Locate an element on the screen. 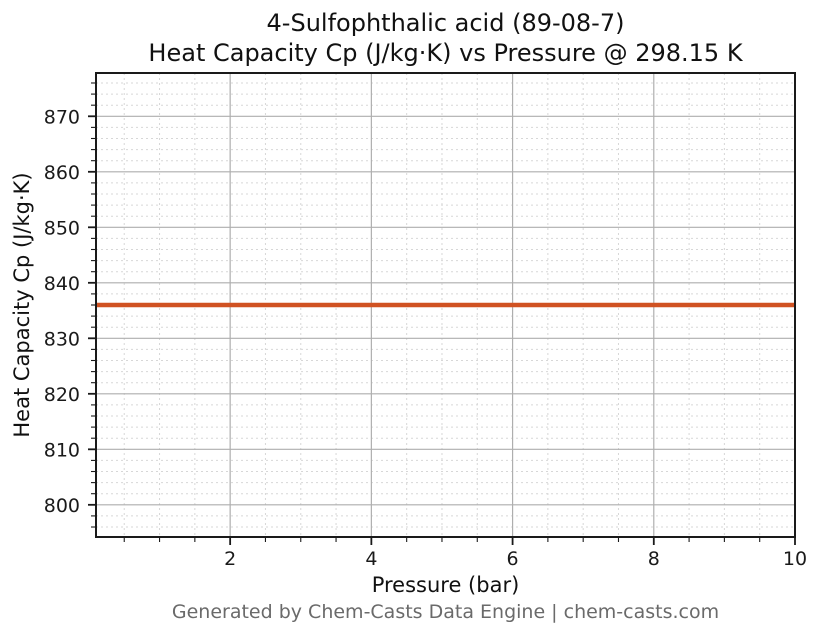 This screenshot has height=644, width=823. x-tick-label: 6 is located at coordinates (513, 559).